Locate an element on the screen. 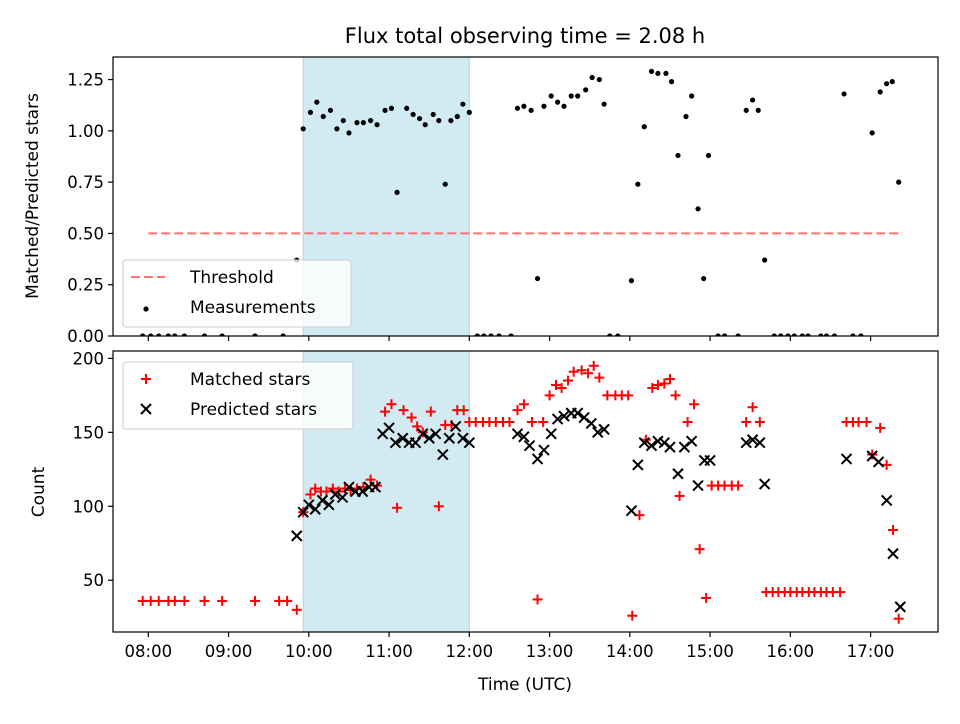  x-tick-label: 11:00 is located at coordinates (389, 651).